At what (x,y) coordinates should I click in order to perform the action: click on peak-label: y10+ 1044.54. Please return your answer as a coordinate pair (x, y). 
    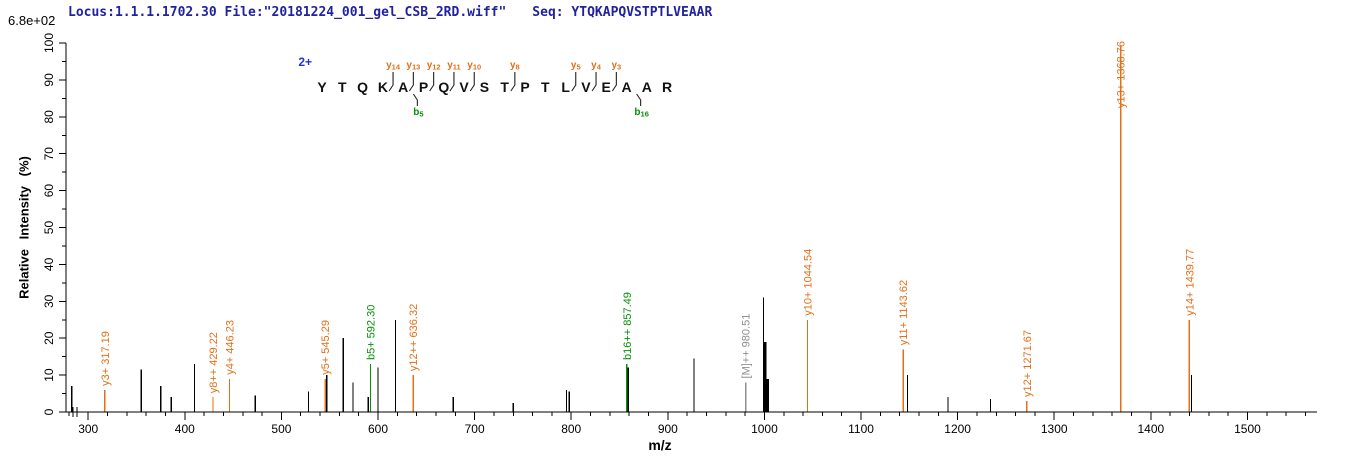
    Looking at the image, I should click on (808, 282).